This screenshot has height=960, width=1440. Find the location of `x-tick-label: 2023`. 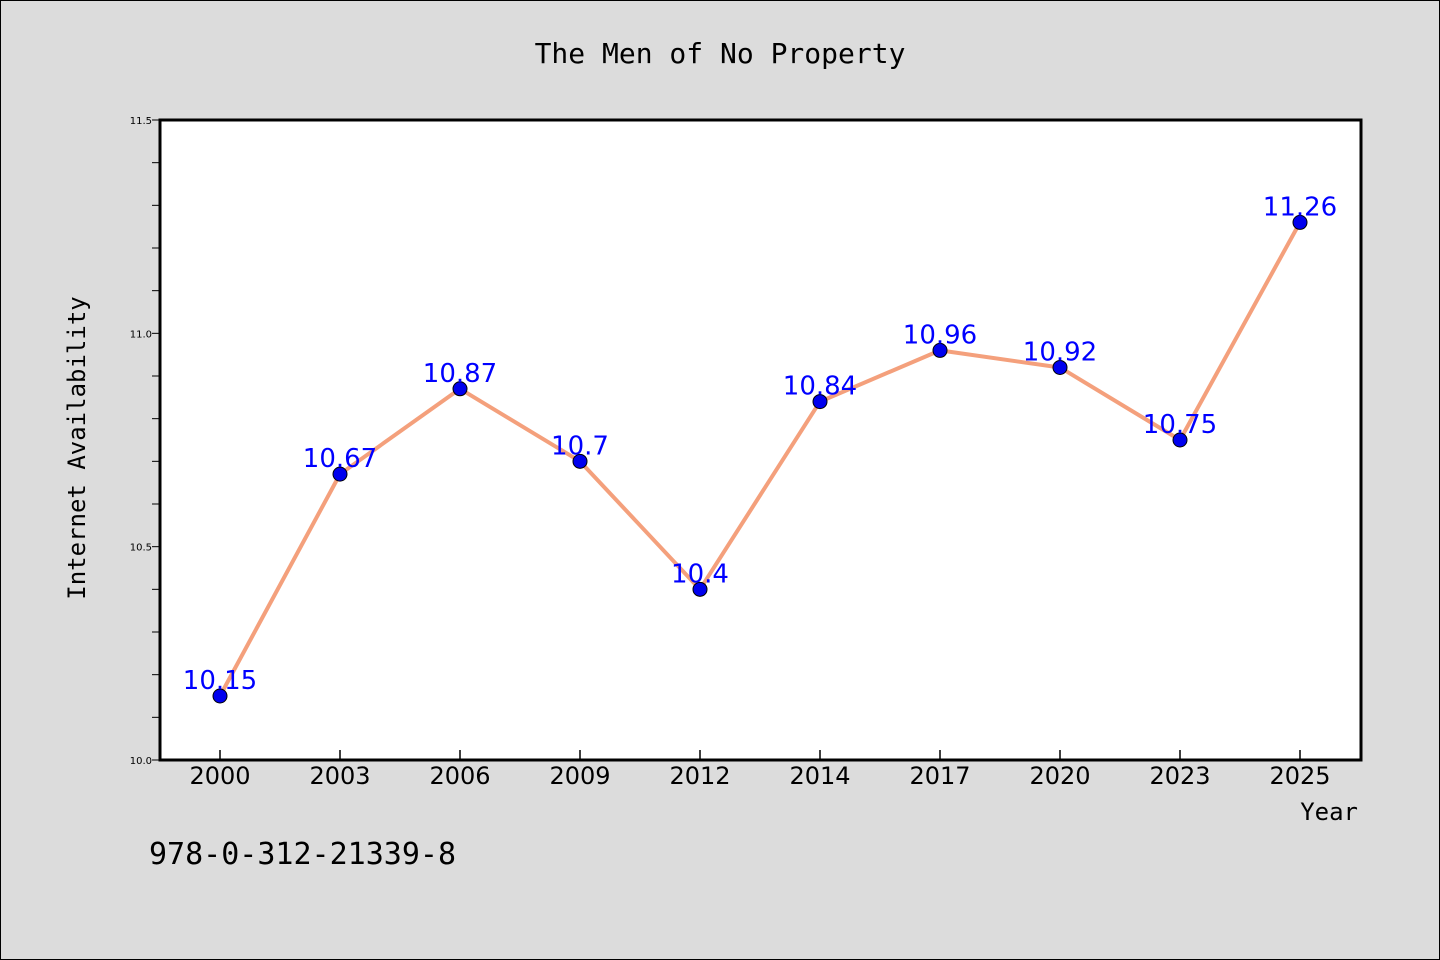

x-tick-label: 2023 is located at coordinates (1179, 776).